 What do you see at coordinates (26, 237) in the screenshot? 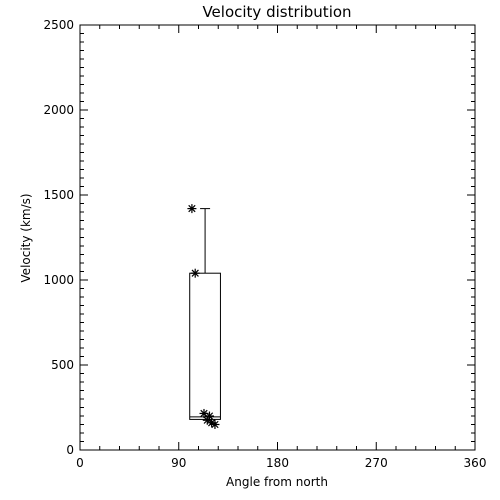
I see `y-axis-label: Velocity (km/s)` at bounding box center [26, 237].